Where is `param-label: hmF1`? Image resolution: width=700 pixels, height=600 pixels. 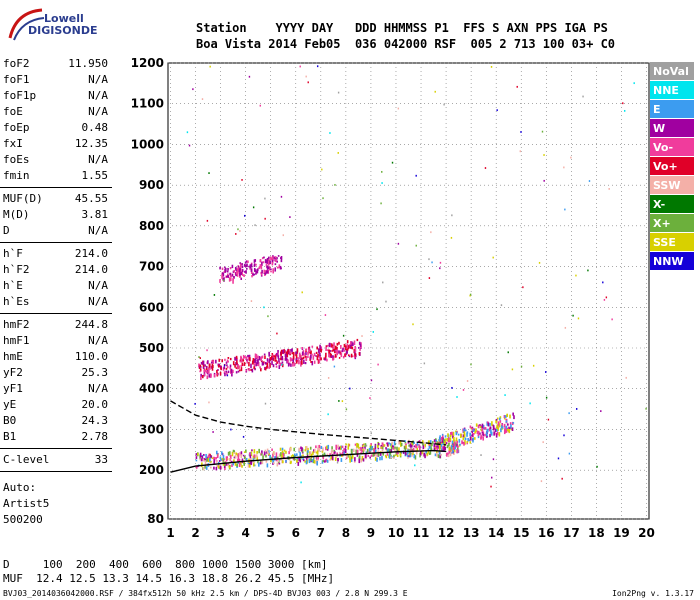 param-label: hmF1 is located at coordinates (16, 340).